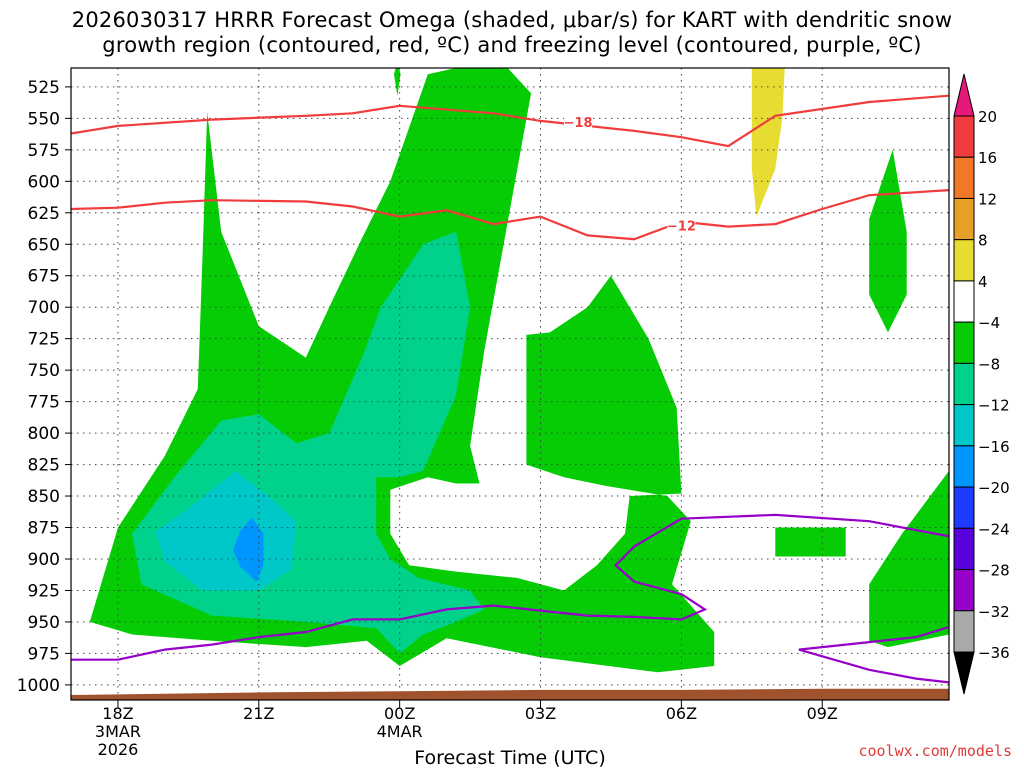  I want to click on y-tick-label-8: 725, so click(44, 340).